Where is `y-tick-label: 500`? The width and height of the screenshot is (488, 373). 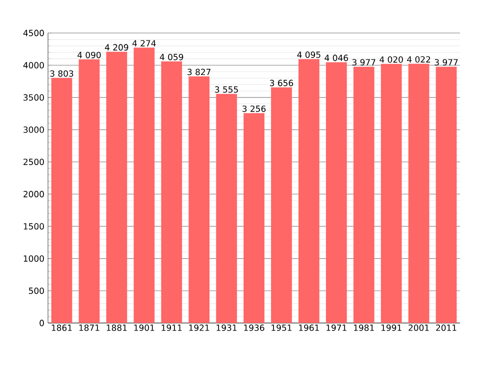 y-tick-label: 500 is located at coordinates (36, 291).